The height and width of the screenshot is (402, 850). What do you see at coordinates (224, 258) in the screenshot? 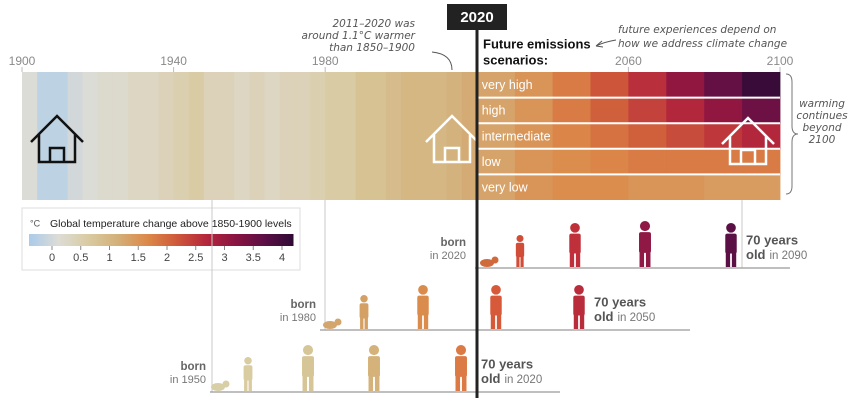
I see `legend-tick-label: 3` at bounding box center [224, 258].